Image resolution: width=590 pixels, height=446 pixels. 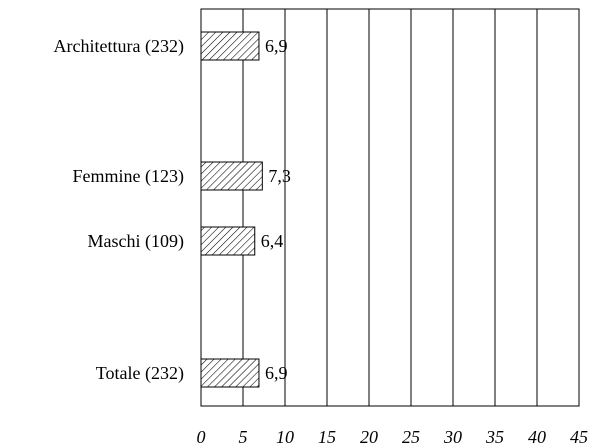 What do you see at coordinates (494, 436) in the screenshot?
I see `x-tick-label: 35` at bounding box center [494, 436].